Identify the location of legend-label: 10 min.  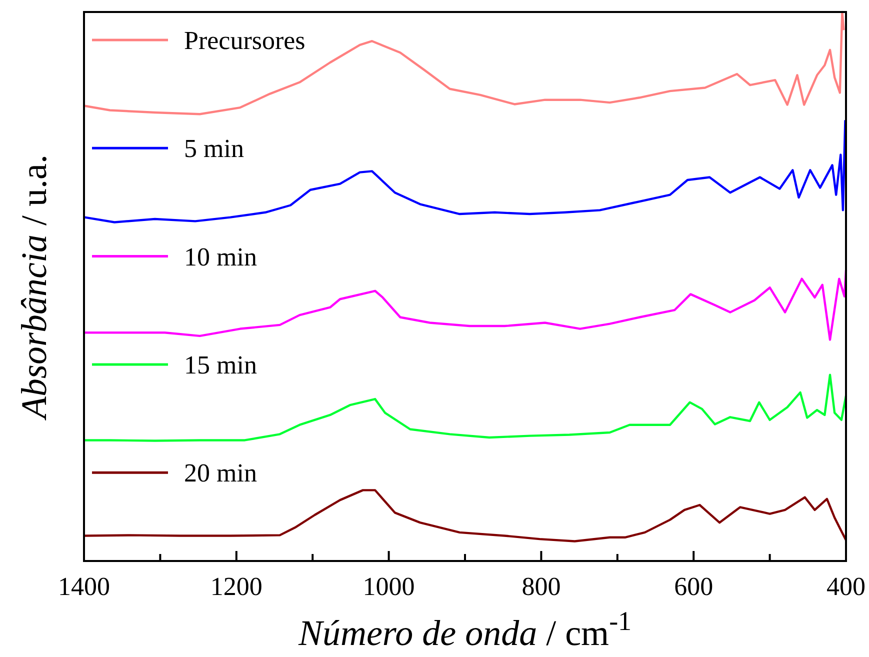
(220, 257).